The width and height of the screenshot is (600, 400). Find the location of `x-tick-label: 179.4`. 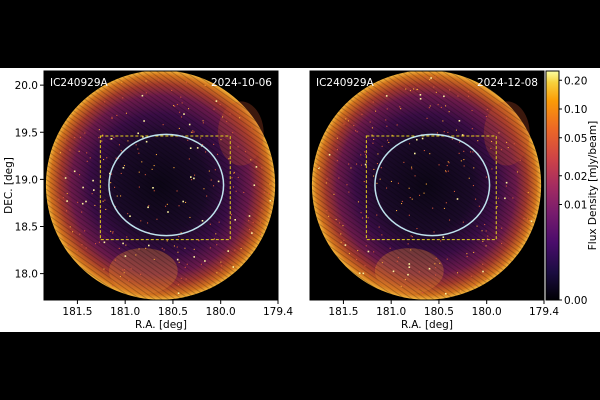

x-tick-label: 179.4 is located at coordinates (278, 312).